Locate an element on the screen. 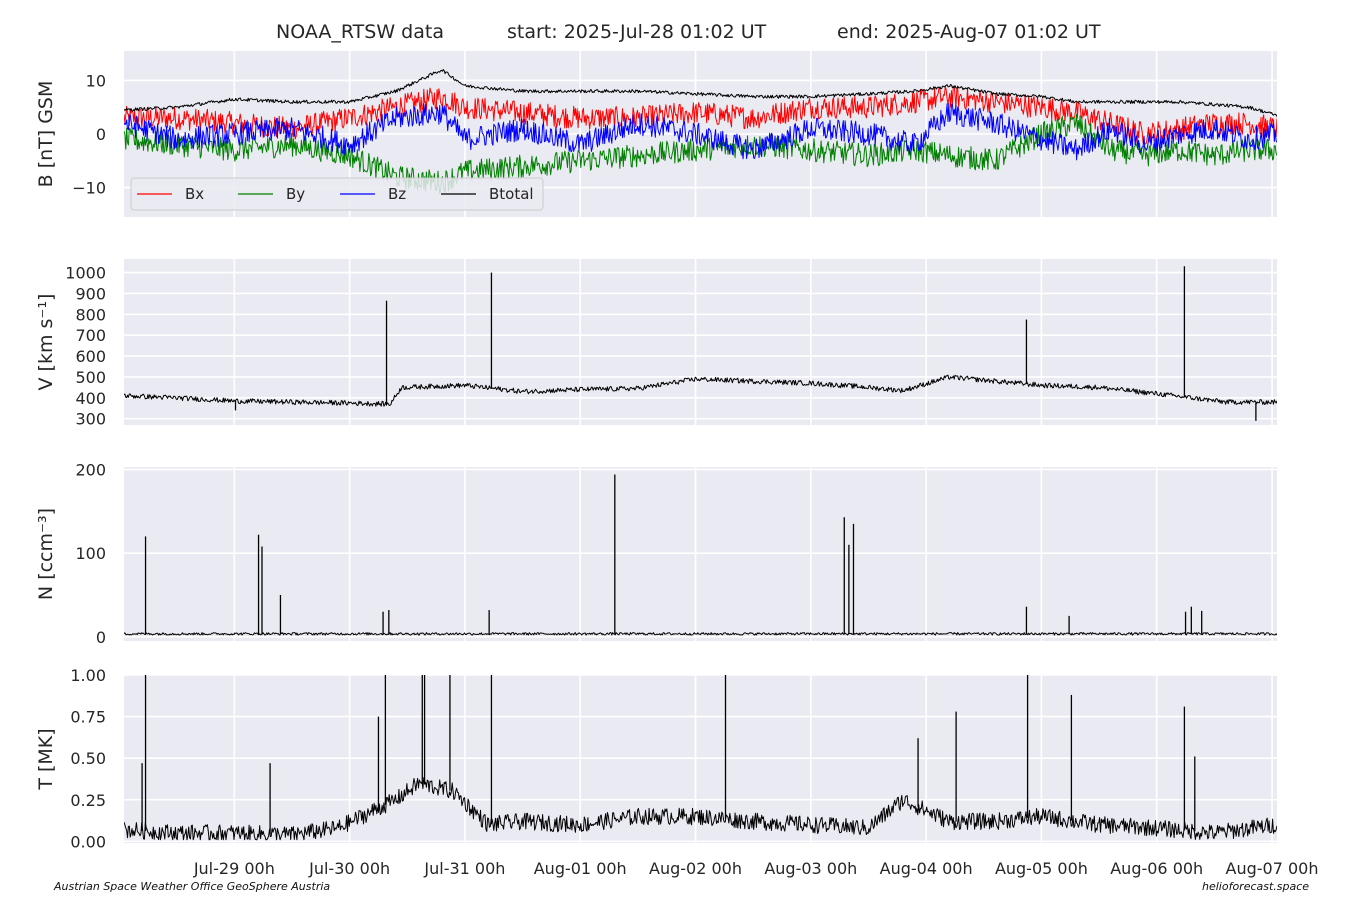 The height and width of the screenshot is (900, 1350). x-tick-label: Aug-04 00h is located at coordinates (926, 868).